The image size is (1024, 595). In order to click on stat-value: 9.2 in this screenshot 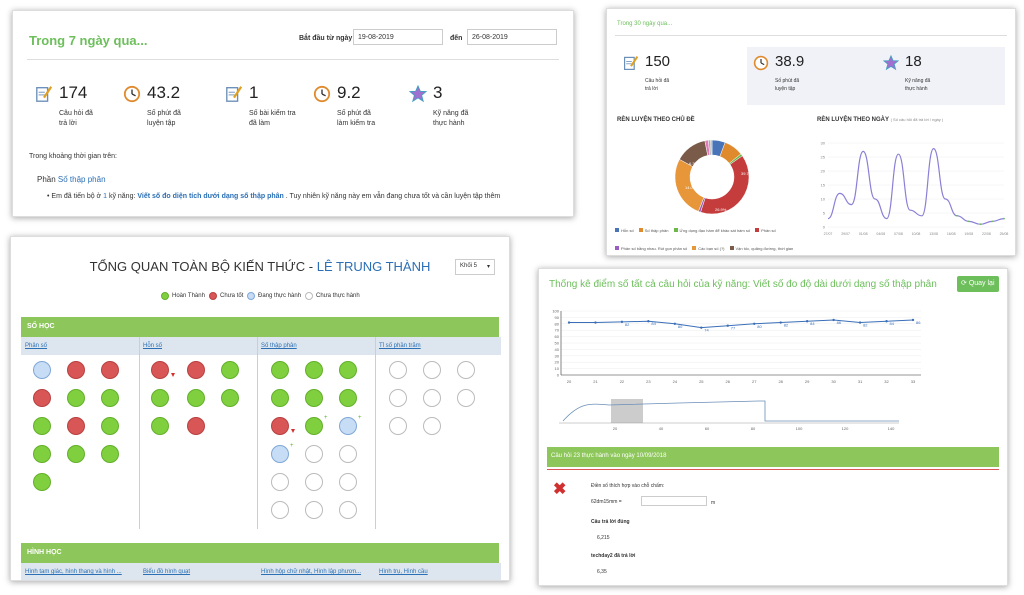, I will do `click(349, 92)`.